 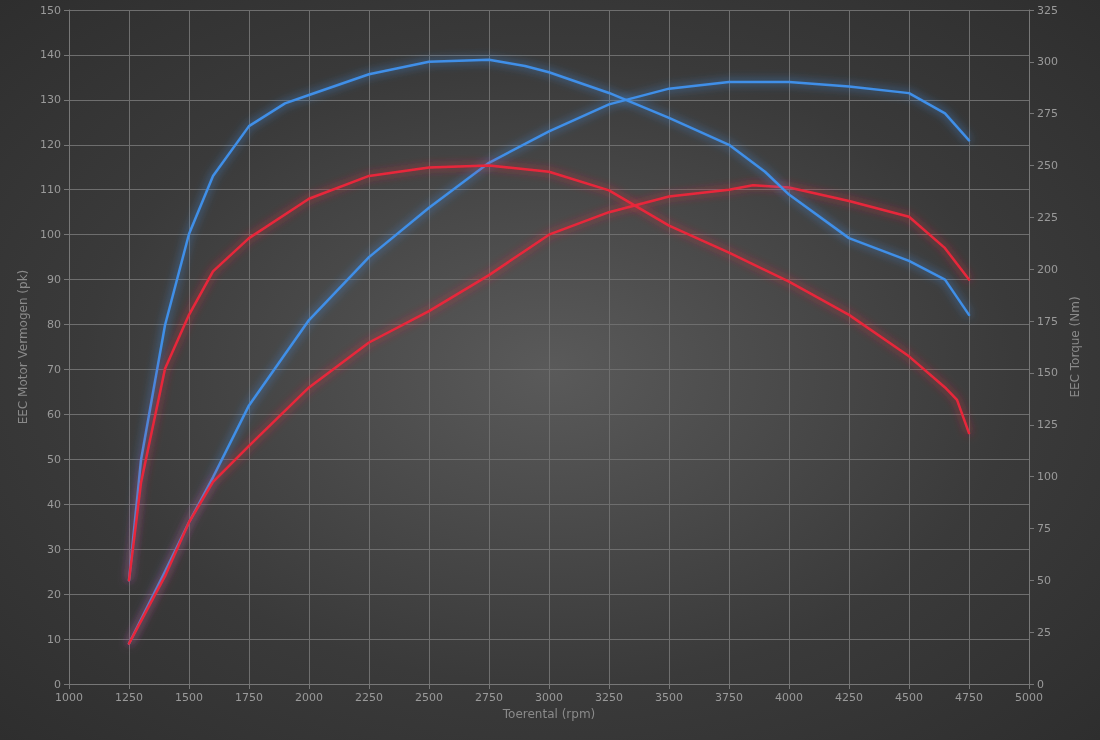 I want to click on y-tick-label: 90, so click(x=54, y=280).